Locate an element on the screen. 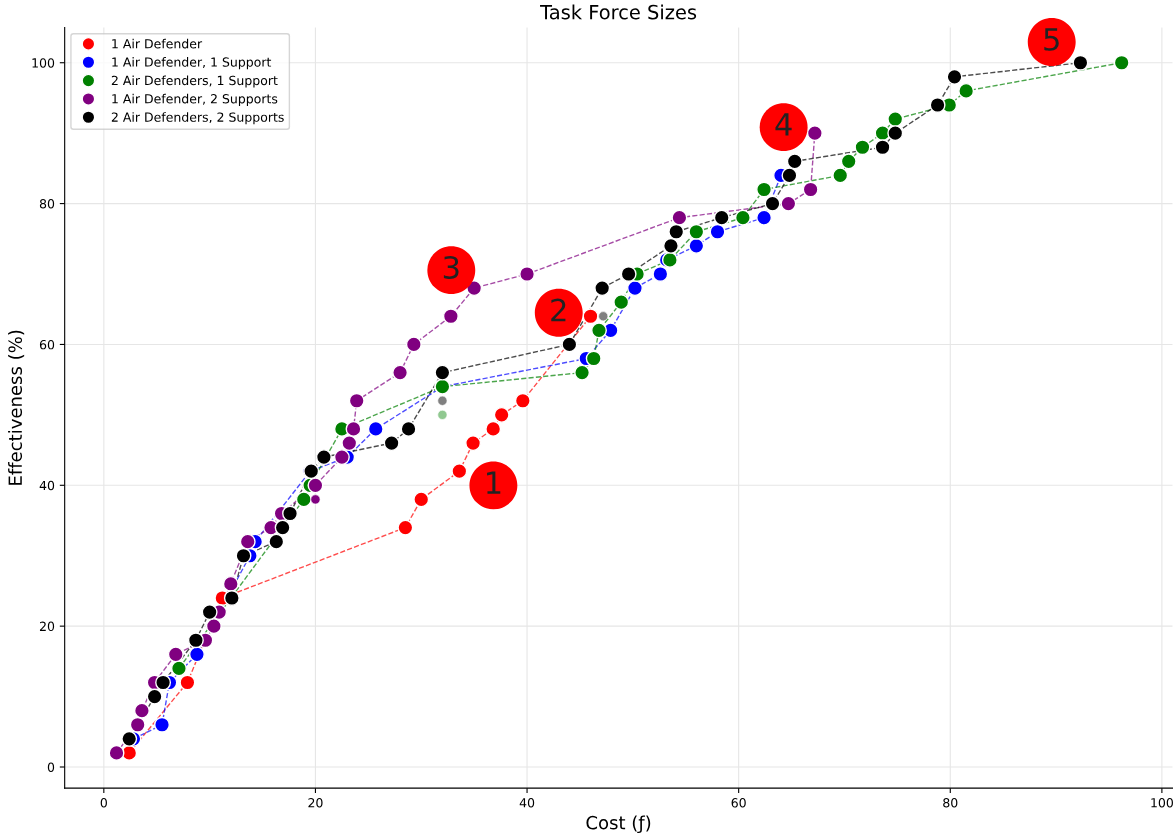  y-tick-label: 80 is located at coordinates (47, 204).